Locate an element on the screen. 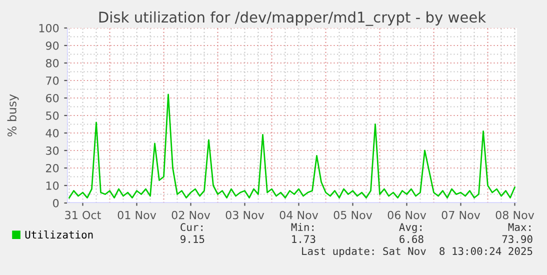 The height and width of the screenshot is (275, 547). text: 6.68 is located at coordinates (412, 239).